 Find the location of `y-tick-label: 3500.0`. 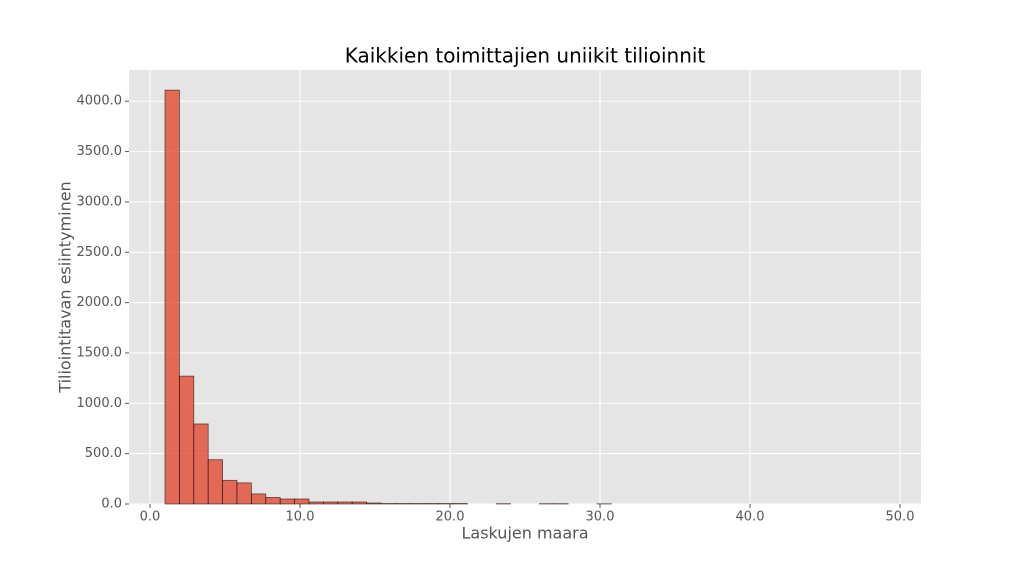

y-tick-label: 3500.0 is located at coordinates (100, 151).